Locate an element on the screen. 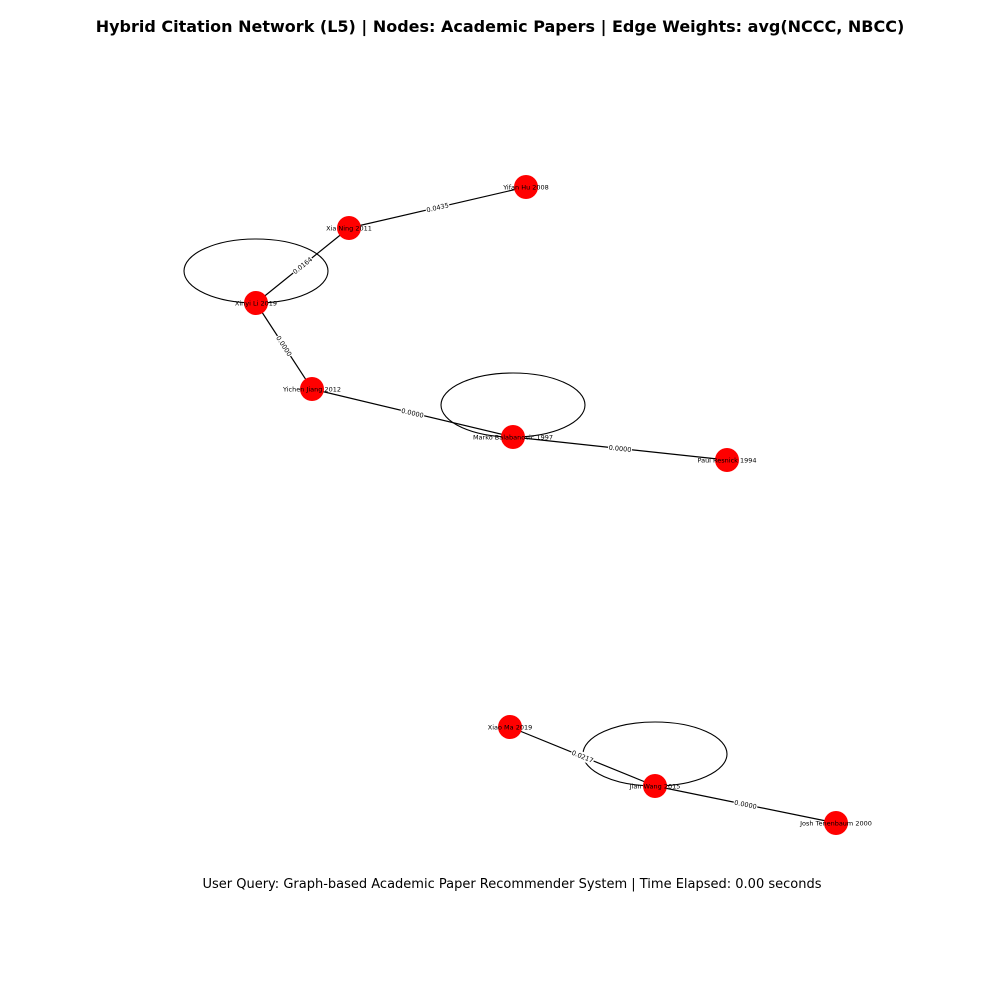 This screenshot has height=1000, width=1000. paper-node-label: Xinyi Li 2019 is located at coordinates (256, 303).